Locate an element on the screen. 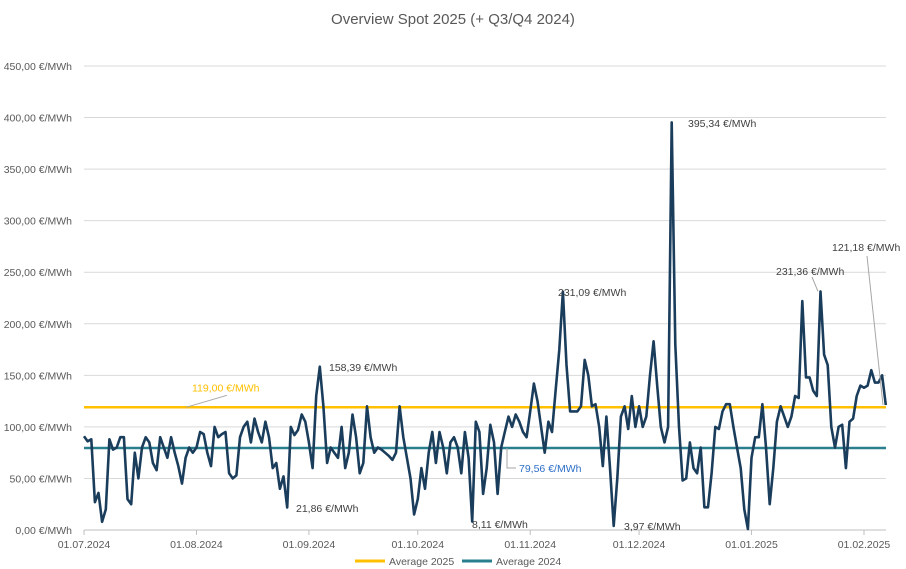 This screenshot has width=906, height=569. x-tick-label: 01.12.2024 is located at coordinates (639, 545).